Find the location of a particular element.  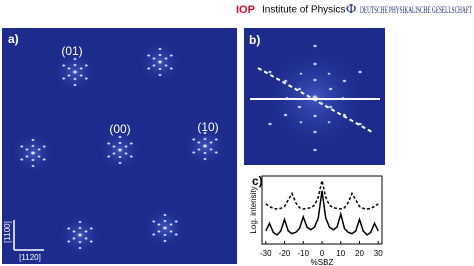

spot-label: (01) is located at coordinates (71, 51).